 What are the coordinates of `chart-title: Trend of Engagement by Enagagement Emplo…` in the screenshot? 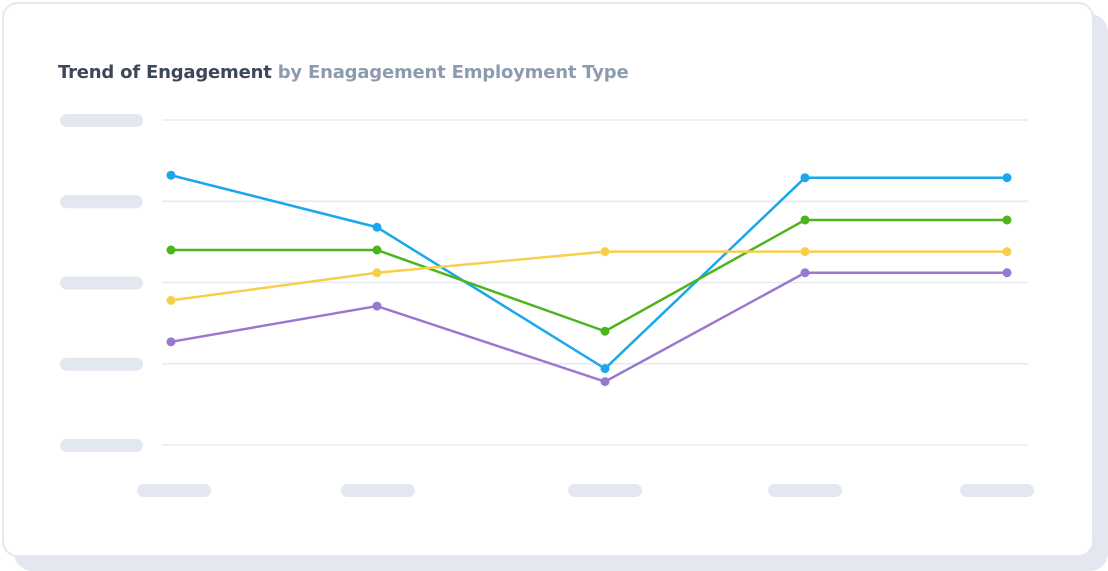 It's located at (343, 72).